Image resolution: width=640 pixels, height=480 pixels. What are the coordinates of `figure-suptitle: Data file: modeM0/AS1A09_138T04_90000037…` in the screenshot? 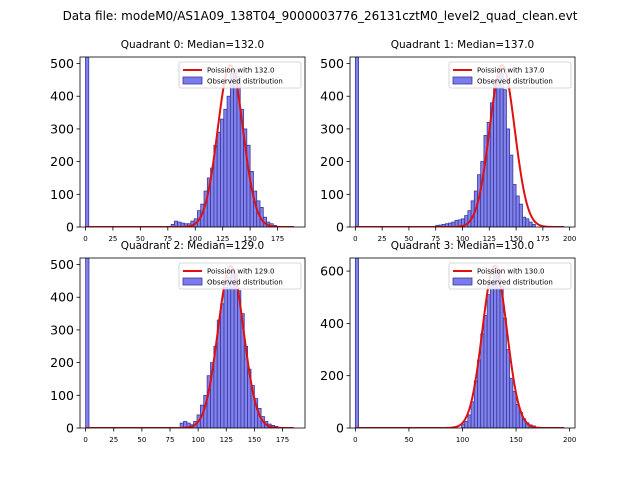 It's located at (320, 16).